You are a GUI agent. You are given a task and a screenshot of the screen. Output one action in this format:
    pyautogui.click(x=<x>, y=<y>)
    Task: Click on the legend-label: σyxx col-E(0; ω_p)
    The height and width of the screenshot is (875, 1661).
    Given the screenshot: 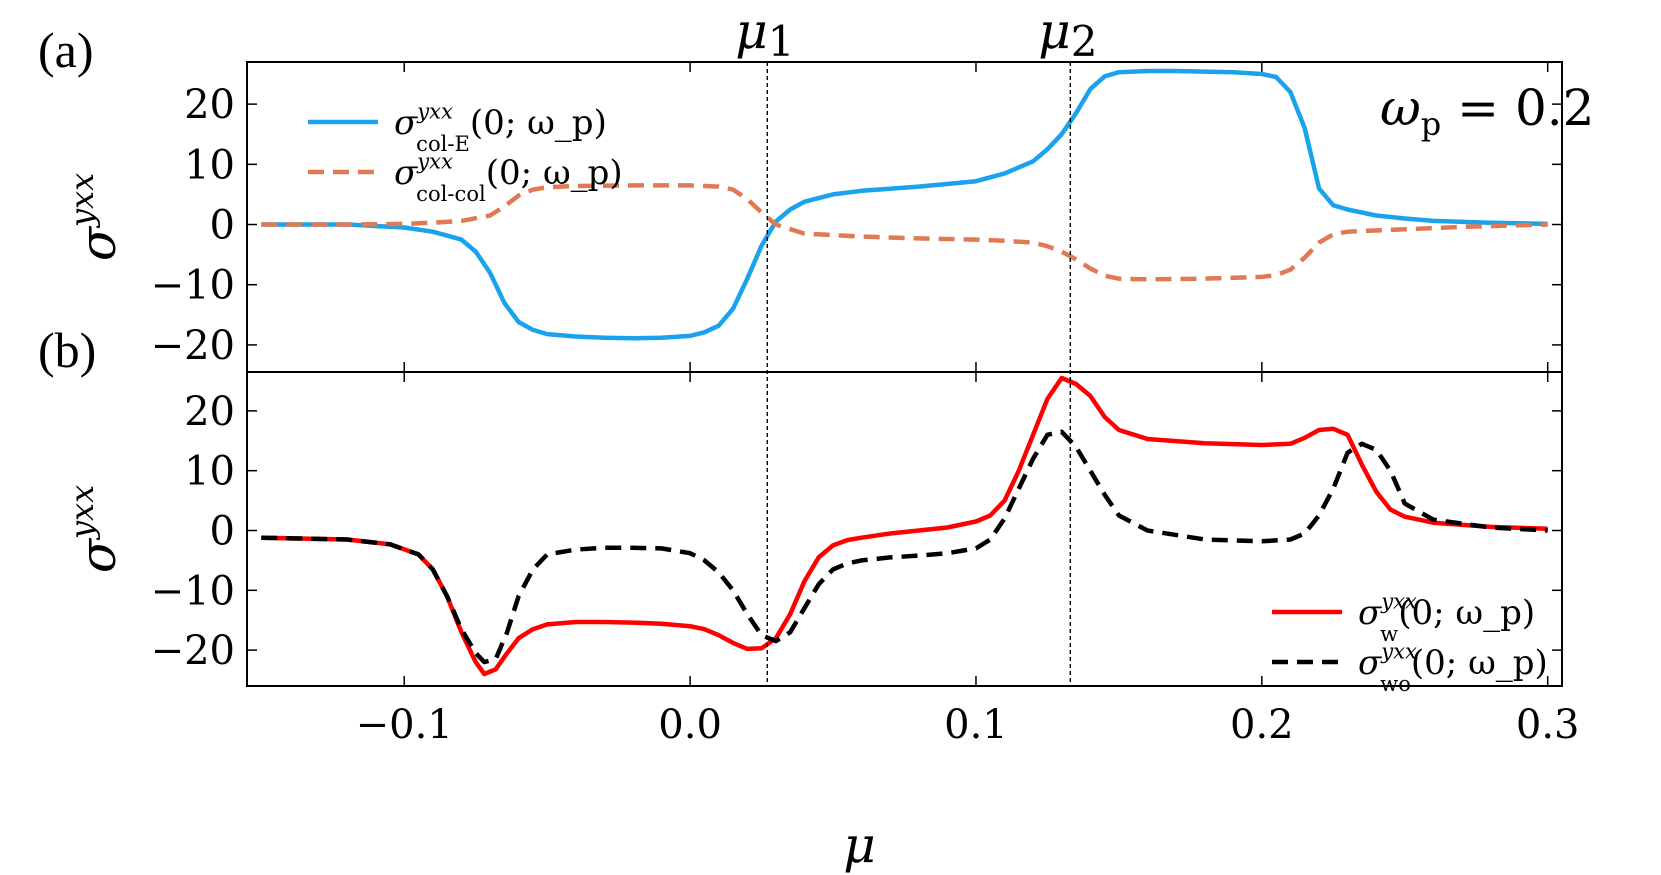 What is the action you would take?
    pyautogui.click(x=500, y=127)
    